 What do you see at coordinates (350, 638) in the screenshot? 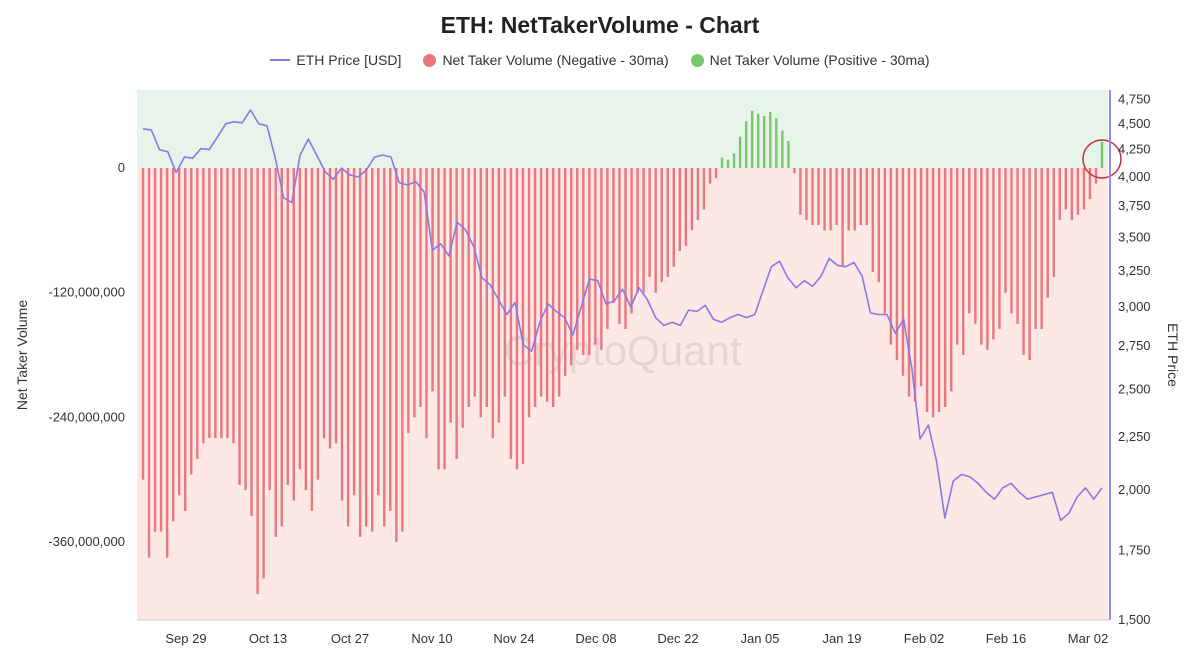
I see `x-tick-label: Oct 27` at bounding box center [350, 638].